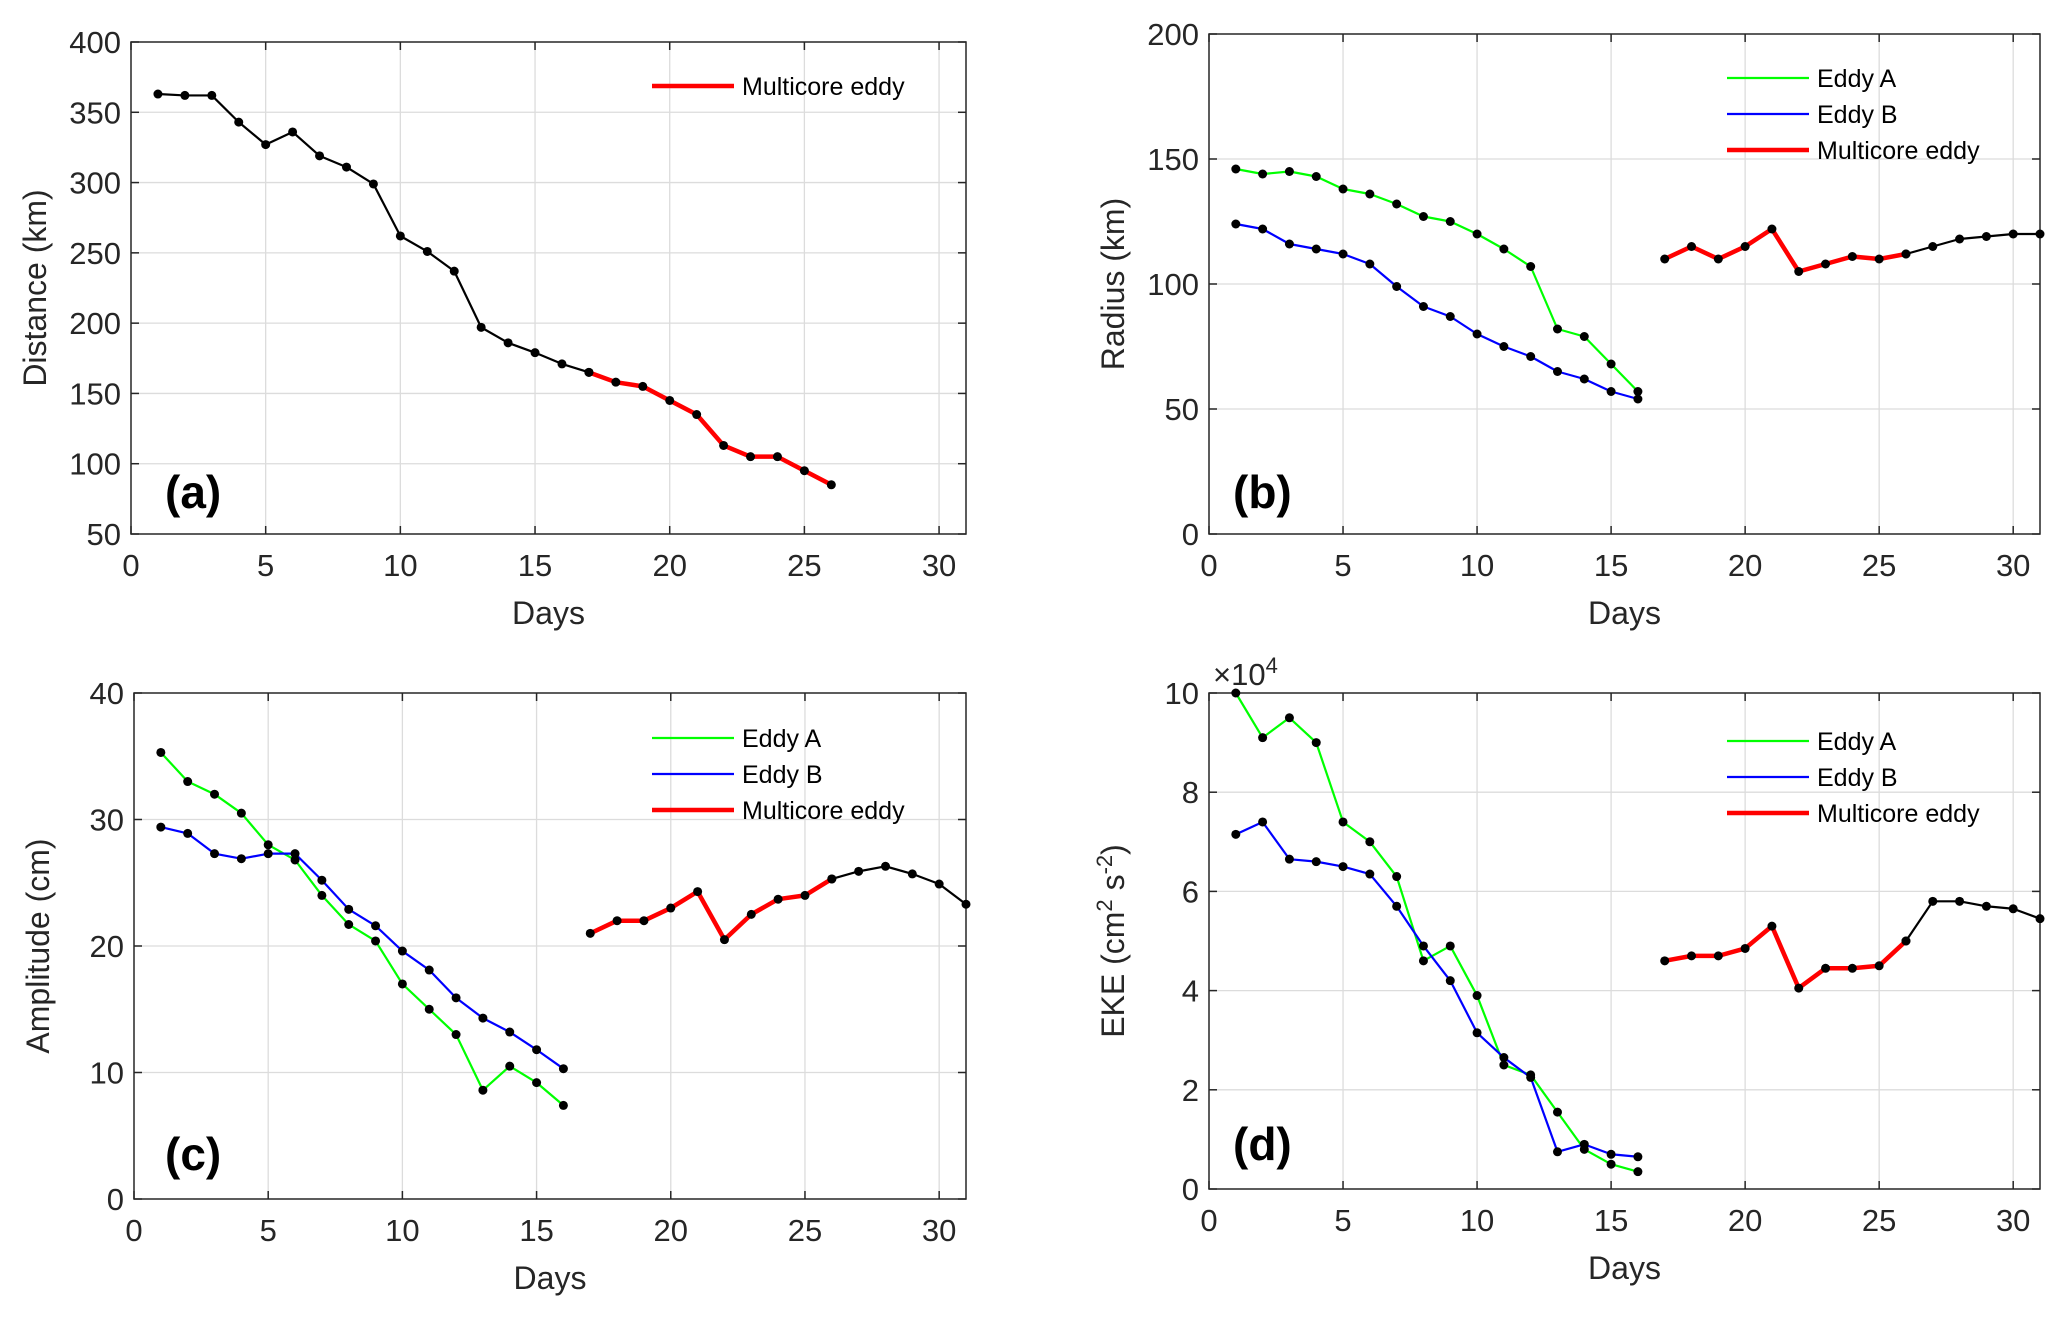  I want to click on x-tick-label: 0, so click(1208, 1220).